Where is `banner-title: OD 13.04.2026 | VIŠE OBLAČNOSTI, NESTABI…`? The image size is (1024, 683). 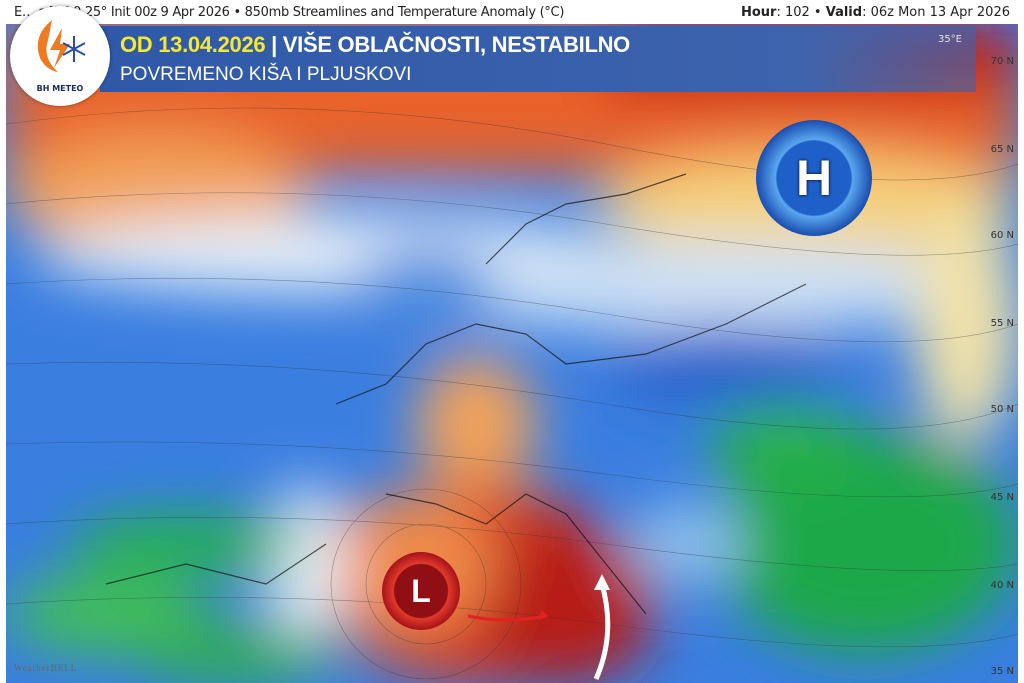 banner-title: OD 13.04.2026 | VIŠE OBLAČNOSTI, NESTABI… is located at coordinates (375, 44).